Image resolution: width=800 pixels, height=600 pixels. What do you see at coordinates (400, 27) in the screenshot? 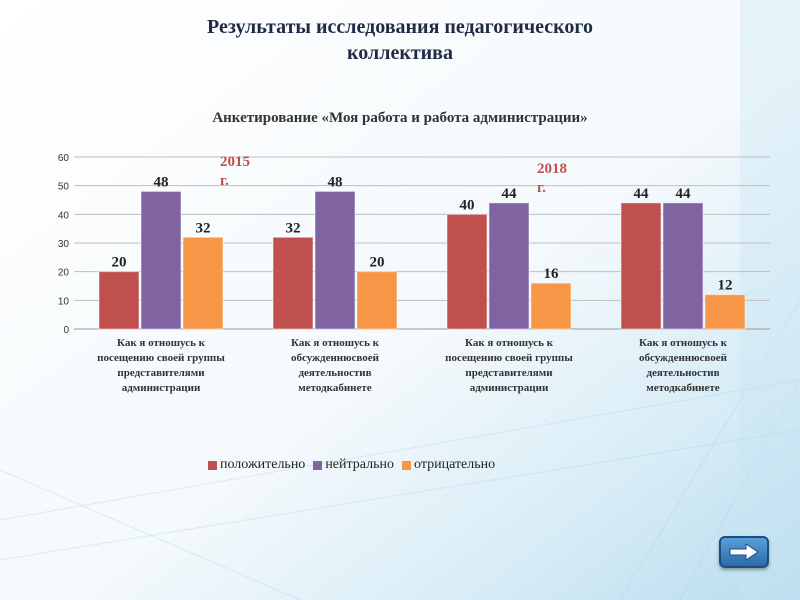
I see `slide-title-line-1: Результаты исследования педагогического` at bounding box center [400, 27].